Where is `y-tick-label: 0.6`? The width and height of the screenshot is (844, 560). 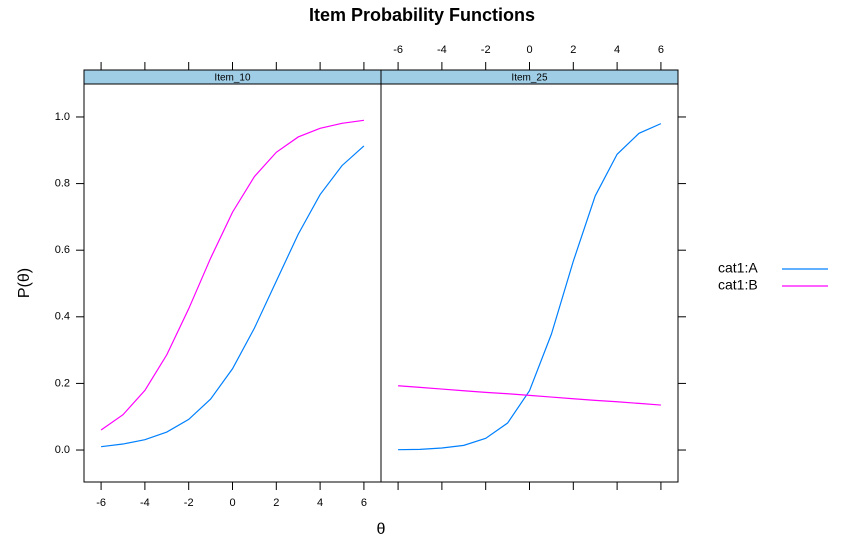 y-tick-label: 0.6 is located at coordinates (62, 250).